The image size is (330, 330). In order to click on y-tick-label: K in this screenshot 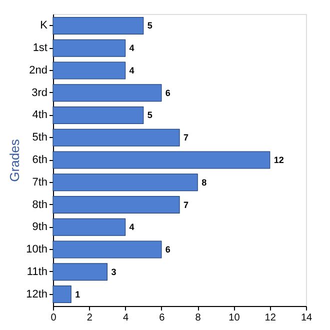, I will do `click(44, 26)`.